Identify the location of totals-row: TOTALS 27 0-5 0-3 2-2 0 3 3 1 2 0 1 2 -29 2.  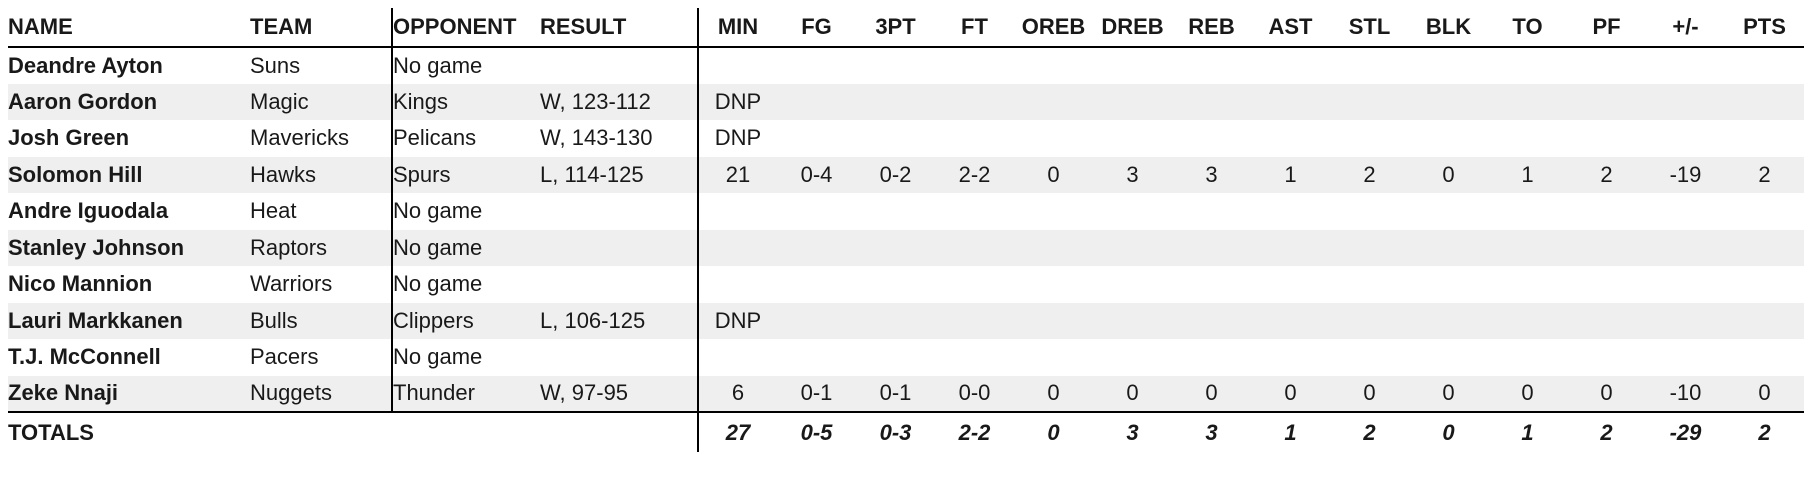
(906, 431).